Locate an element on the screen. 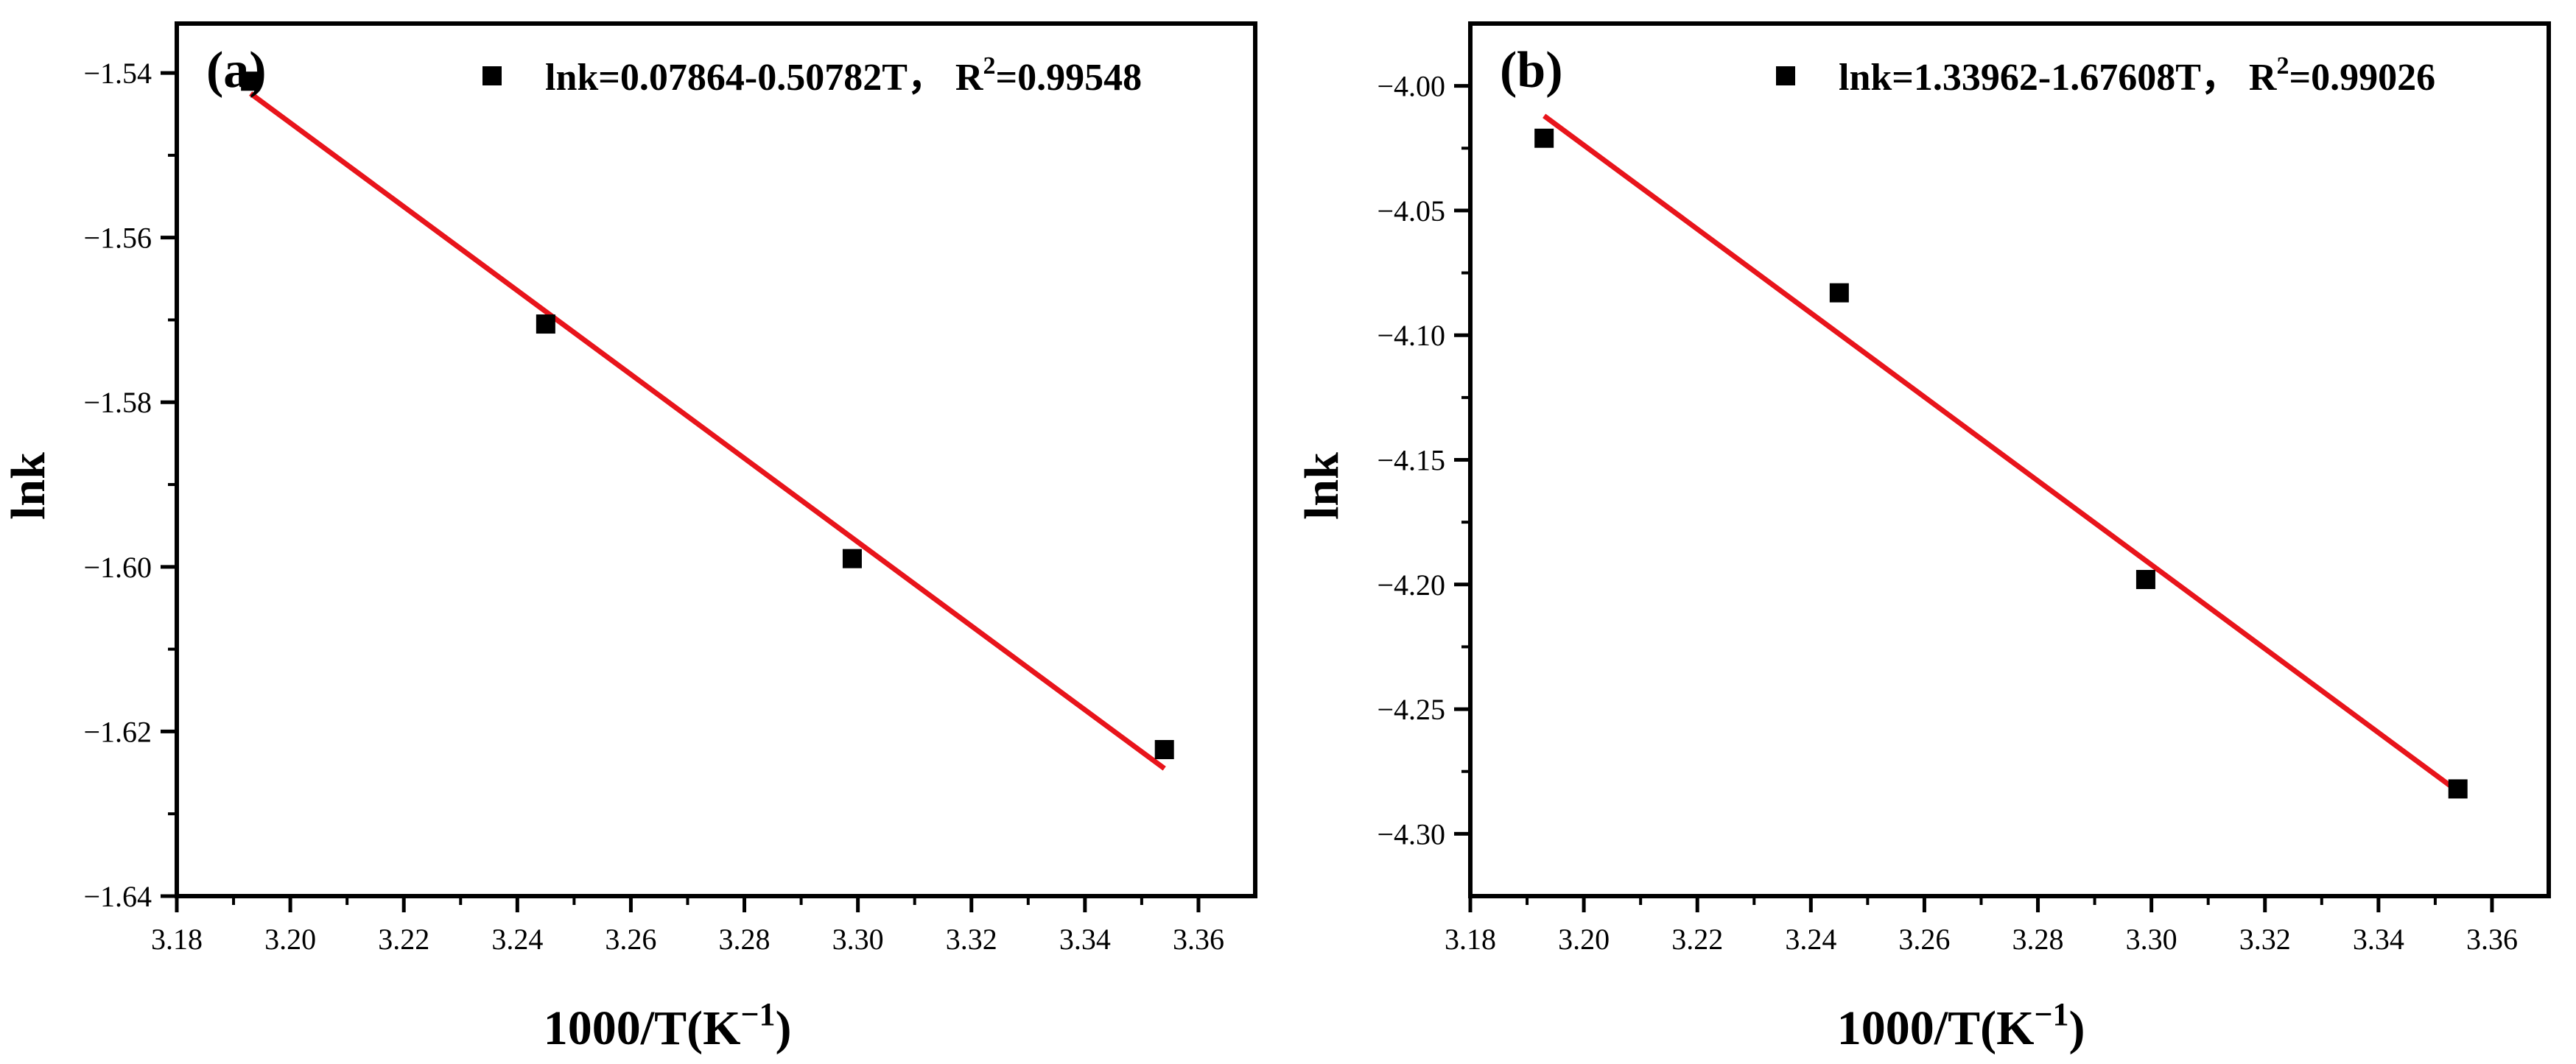  y-tick-label: −1.64 is located at coordinates (117, 896).